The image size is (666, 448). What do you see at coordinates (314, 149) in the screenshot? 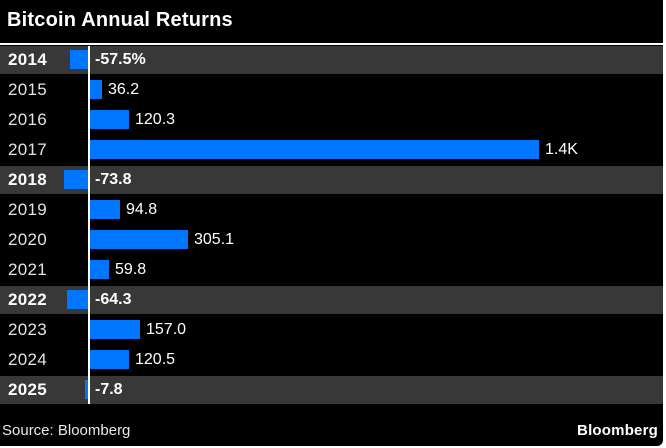
I see `bar-2017` at bounding box center [314, 149].